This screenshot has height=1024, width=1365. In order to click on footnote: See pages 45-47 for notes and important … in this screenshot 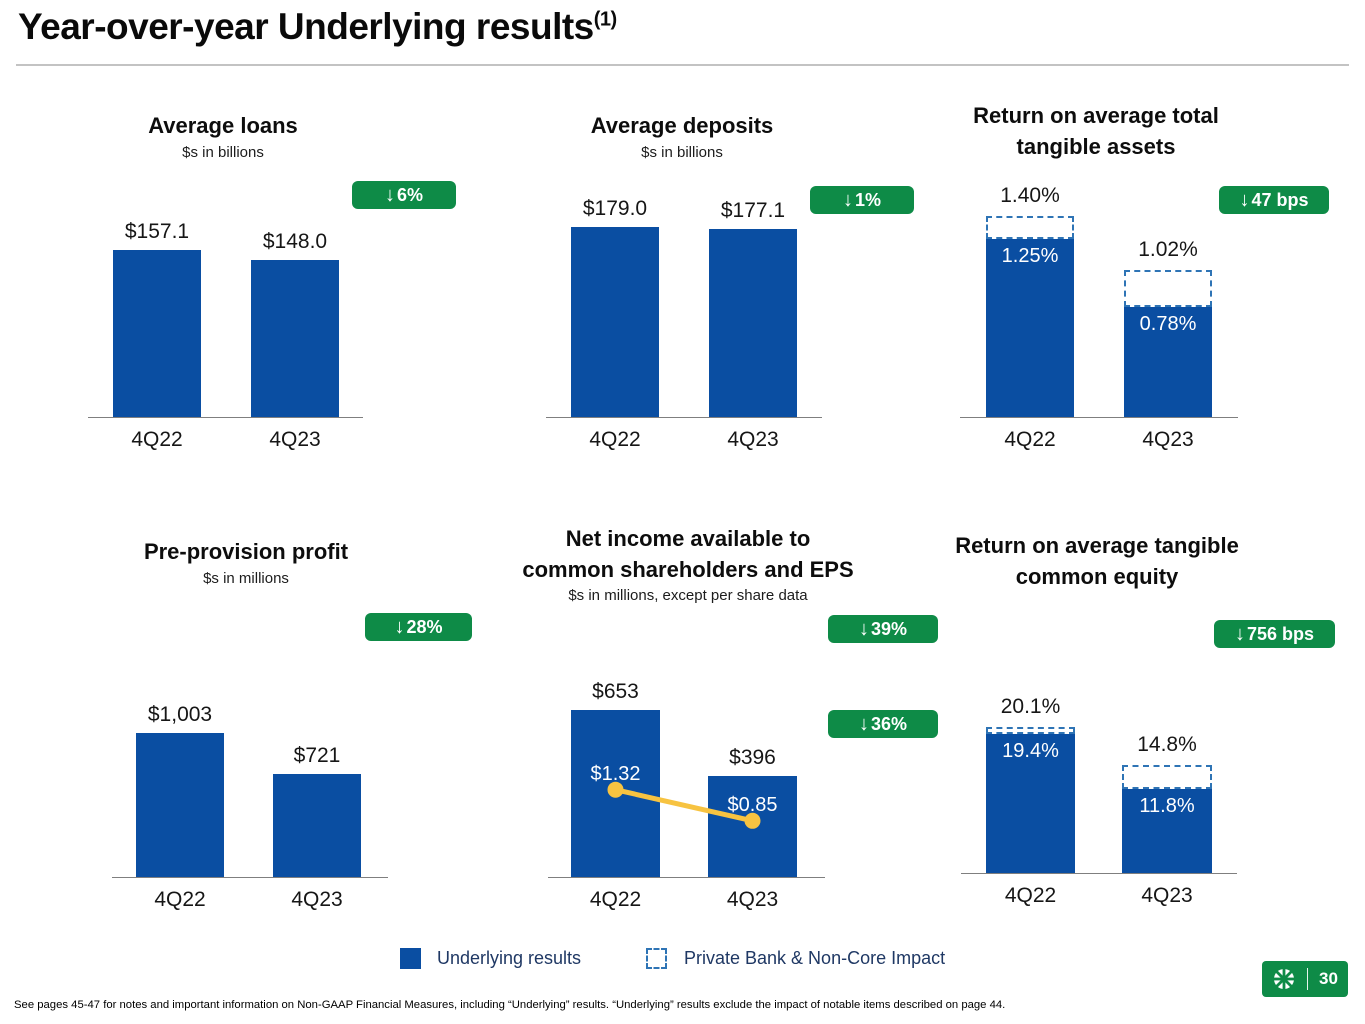, I will do `click(510, 1005)`.